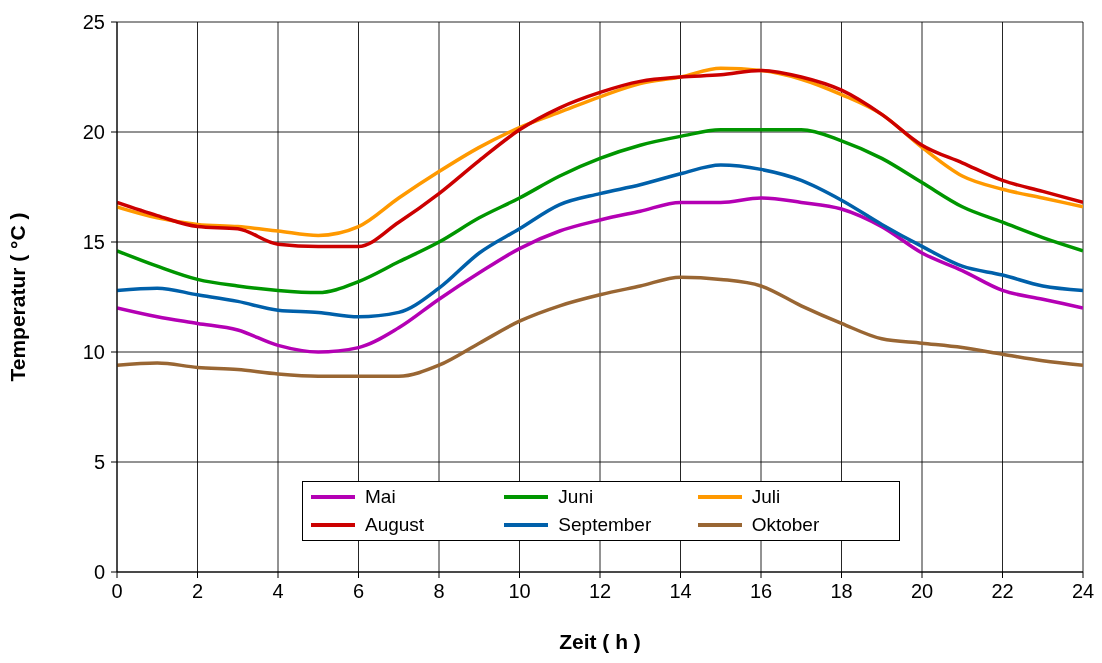  What do you see at coordinates (1083, 591) in the screenshot?
I see `x-tick-label: 24` at bounding box center [1083, 591].